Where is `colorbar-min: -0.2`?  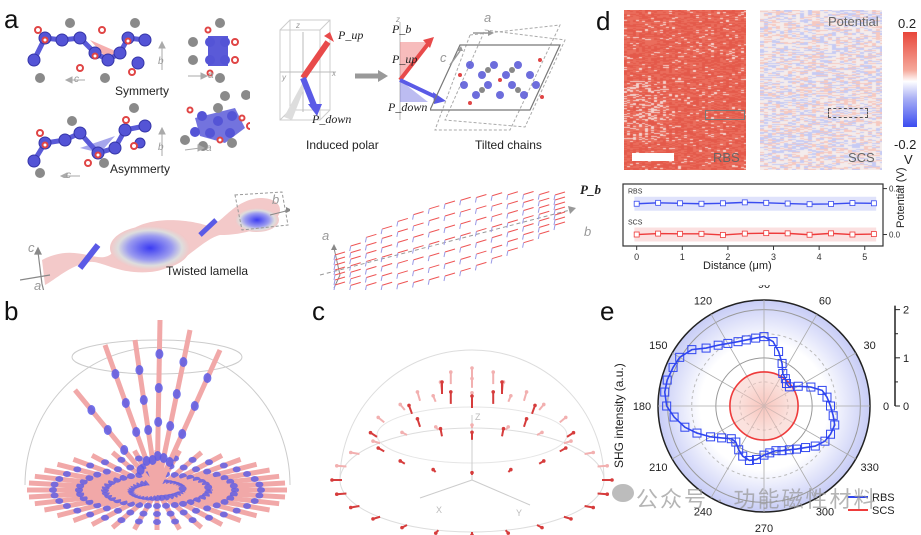 colorbar-min: -0.2 is located at coordinates (905, 144).